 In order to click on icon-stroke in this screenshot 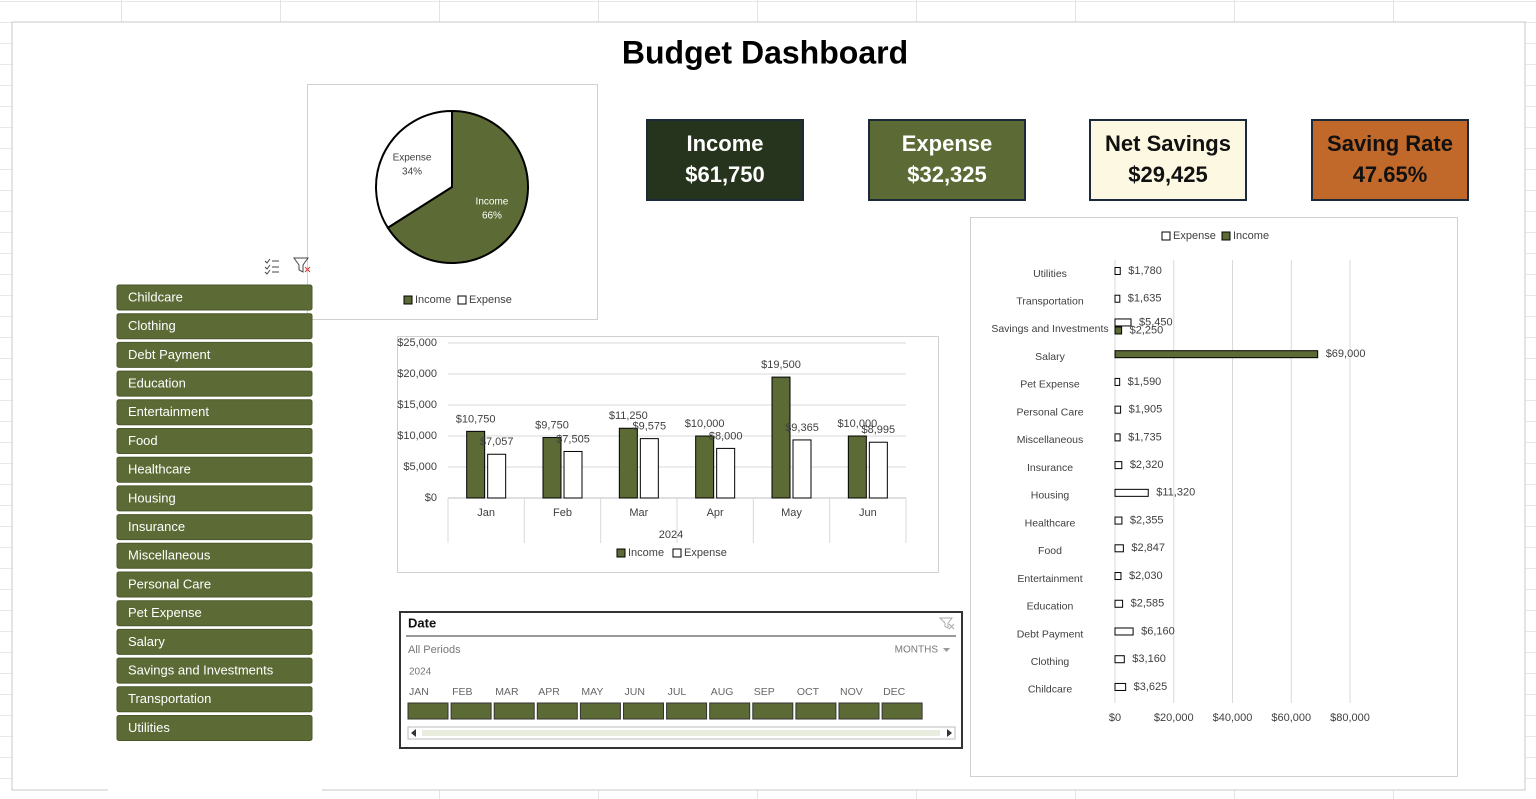, I will do `click(301, 265)`.